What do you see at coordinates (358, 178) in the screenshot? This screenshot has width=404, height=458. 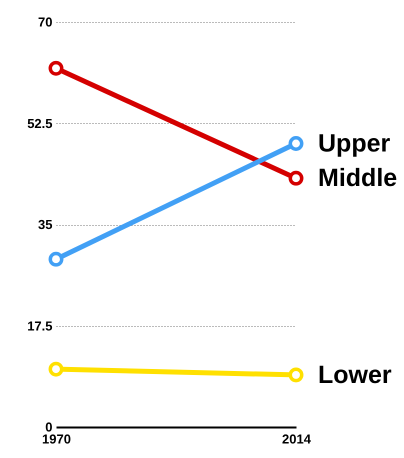 I see `series-label: Middle` at bounding box center [358, 178].